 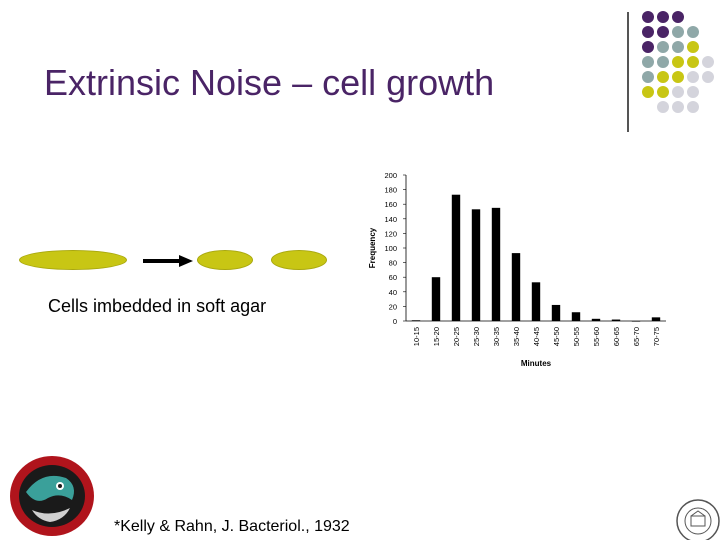 What do you see at coordinates (390, 204) in the screenshot?
I see `y-tick-label: 160` at bounding box center [390, 204].